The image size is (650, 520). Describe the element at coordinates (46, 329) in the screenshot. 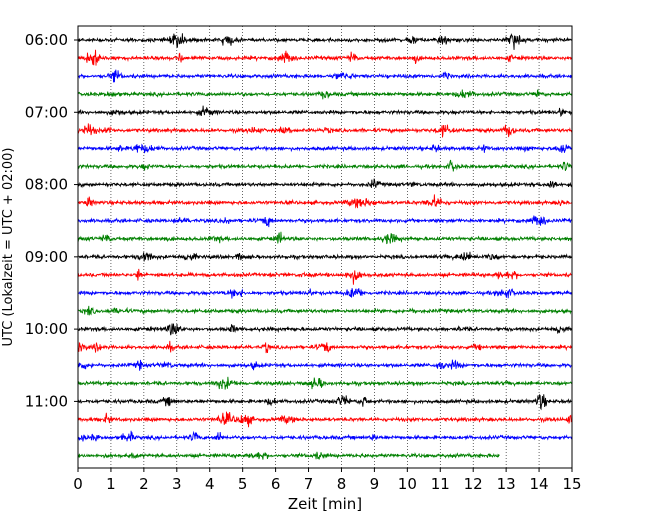

I see `y-tick-label: 10:00` at that location.